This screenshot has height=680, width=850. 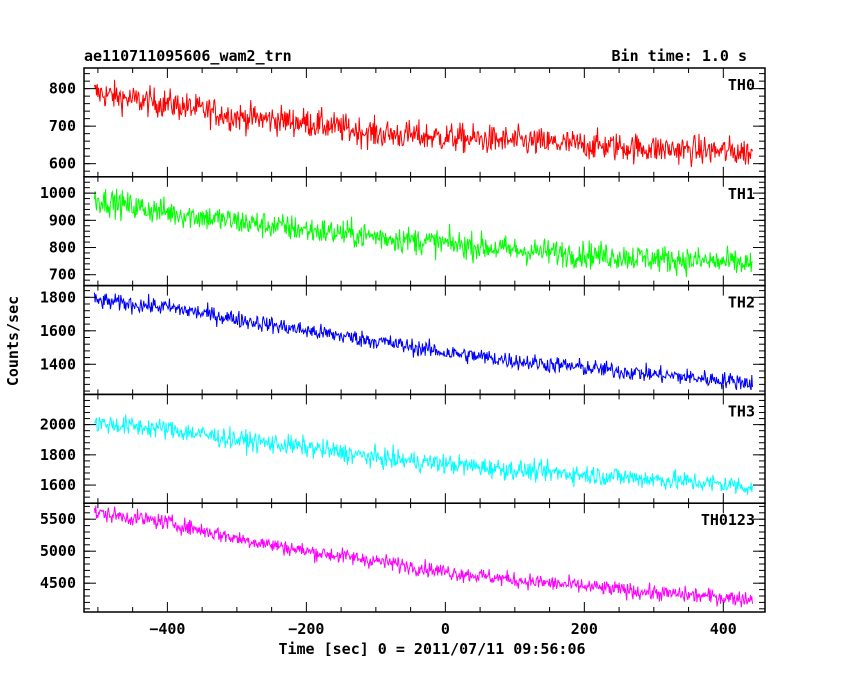 What do you see at coordinates (741, 194) in the screenshot?
I see `panel-label: TH1` at bounding box center [741, 194].